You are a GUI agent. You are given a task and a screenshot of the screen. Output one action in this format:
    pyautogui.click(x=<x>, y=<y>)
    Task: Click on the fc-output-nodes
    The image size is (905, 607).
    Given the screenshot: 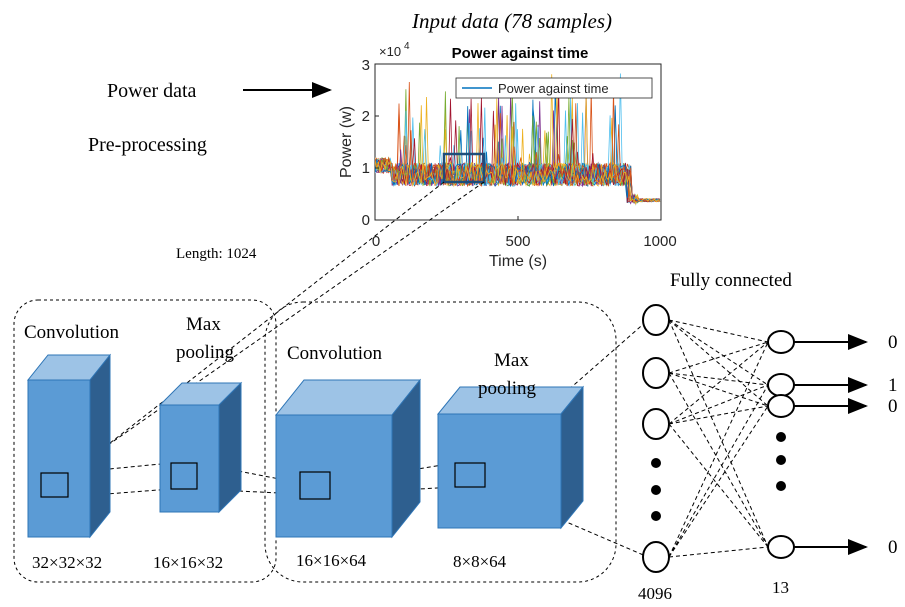 What is the action you would take?
    pyautogui.click(x=781, y=444)
    